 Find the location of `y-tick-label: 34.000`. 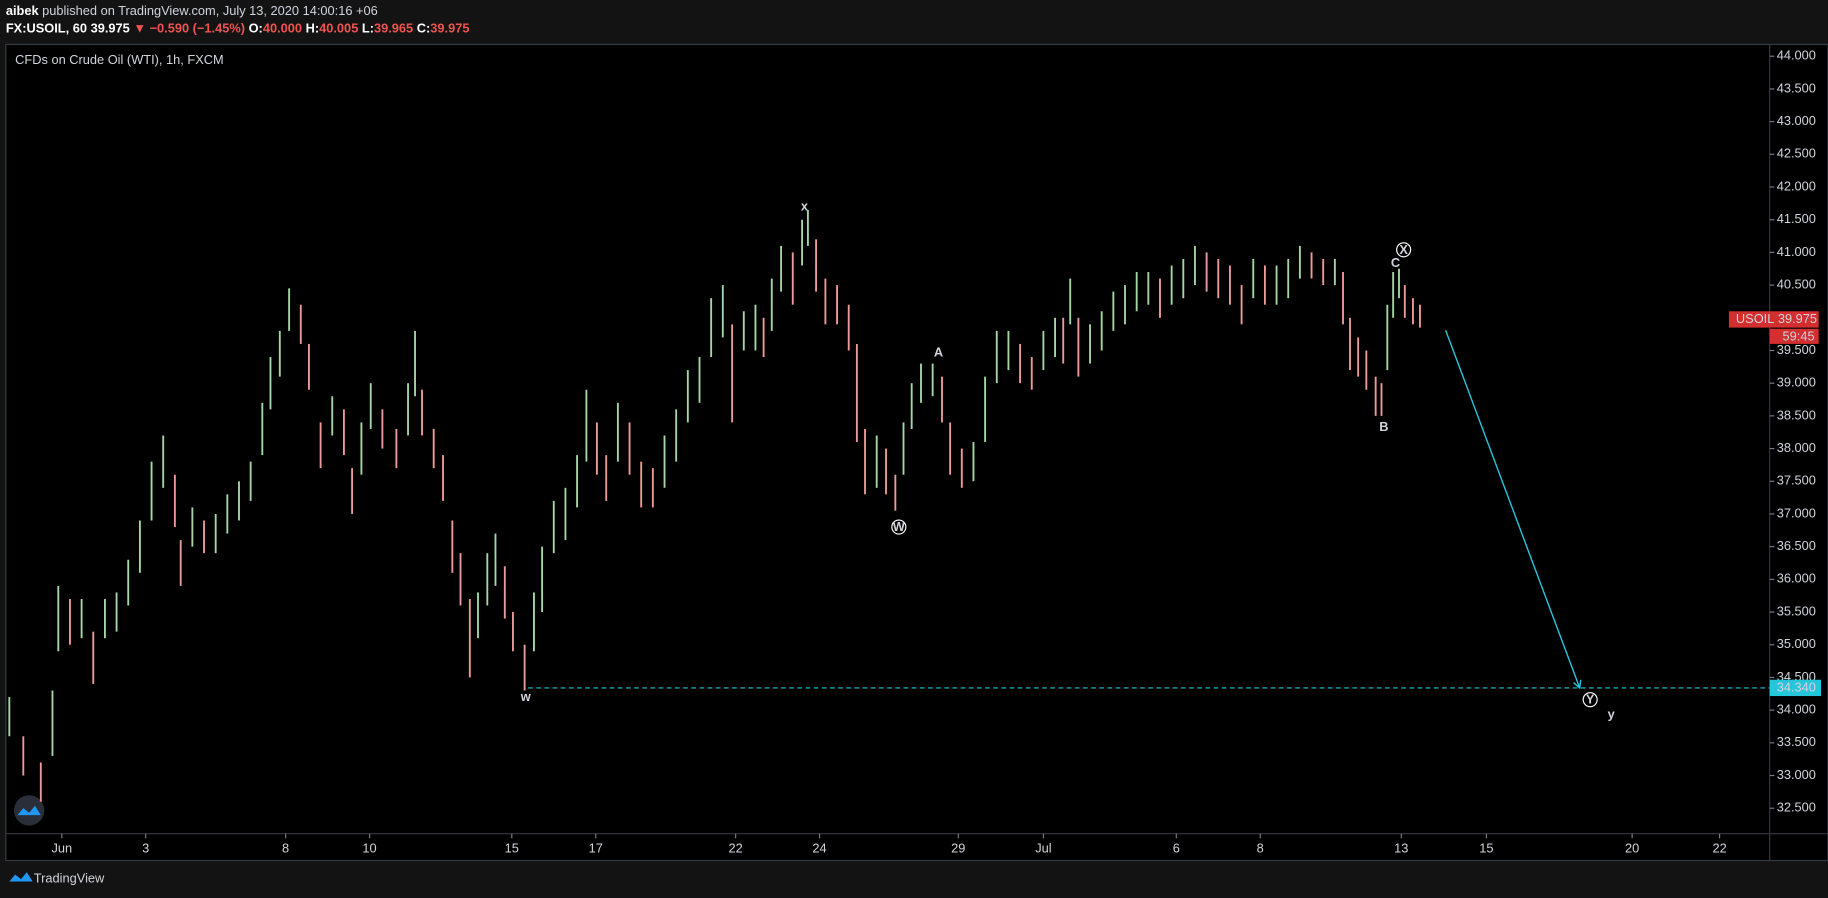

y-tick-label: 34.000 is located at coordinates (1796, 709).